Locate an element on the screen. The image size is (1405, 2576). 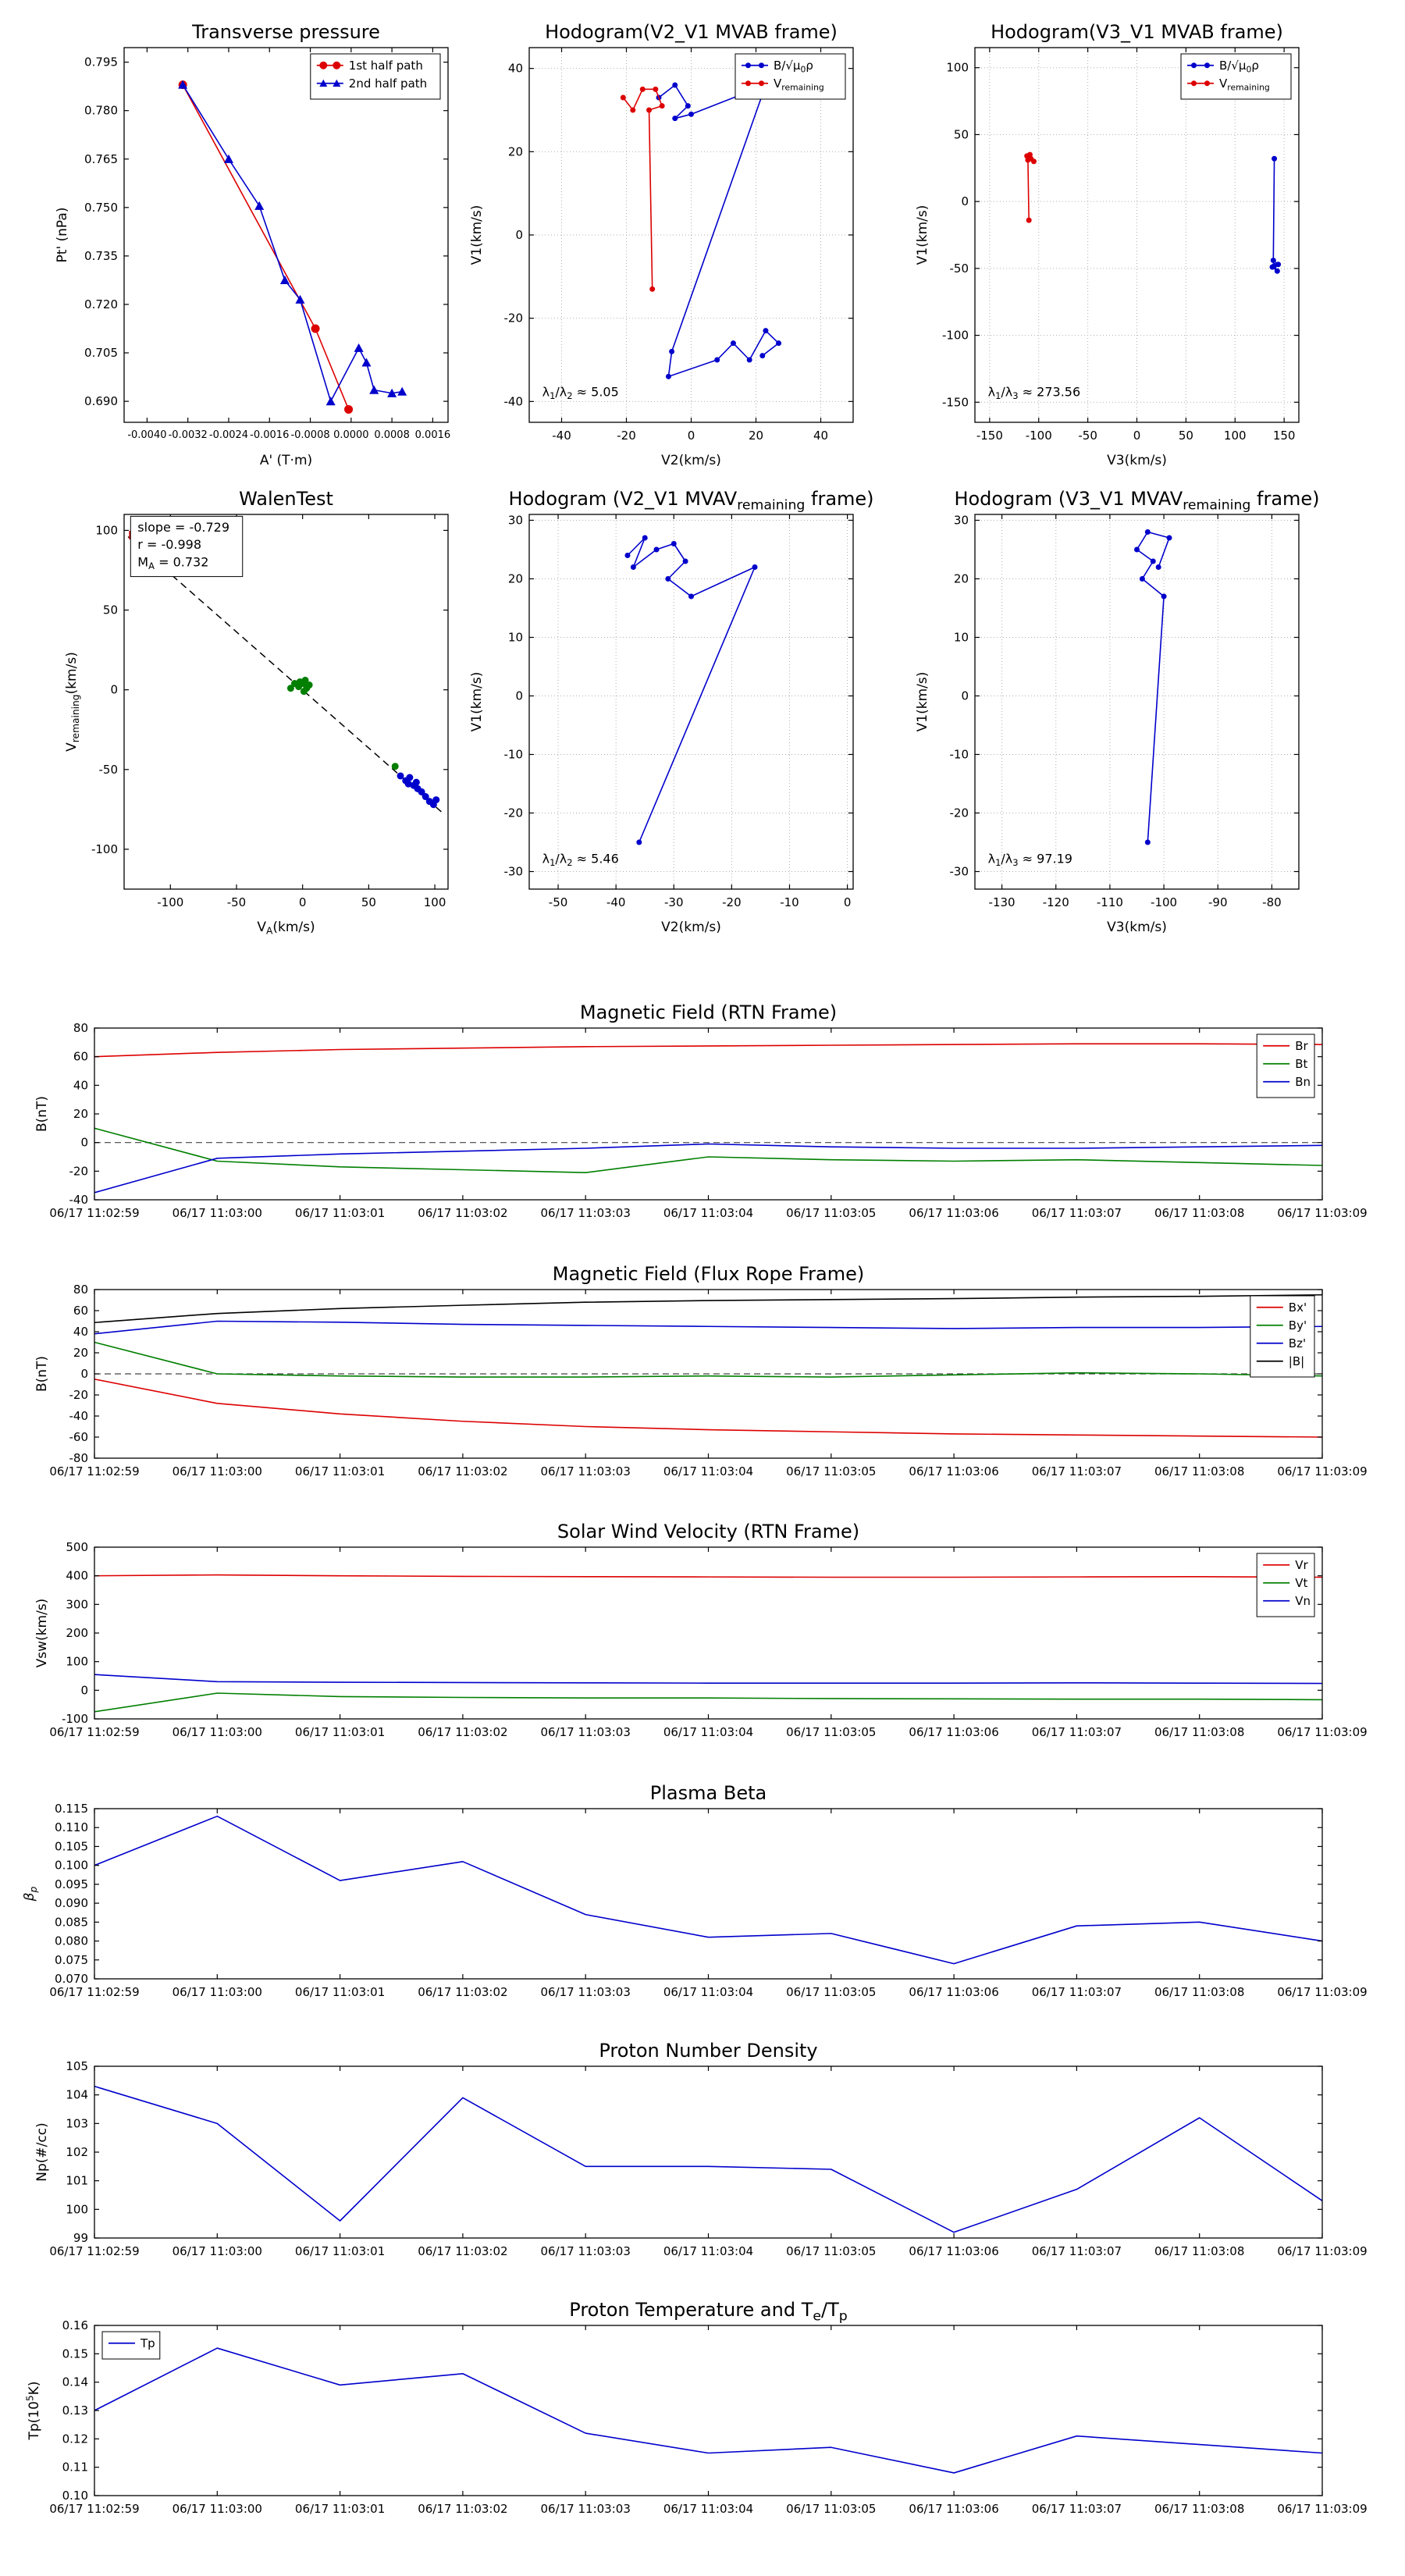
svg-text: V3(km/s) is located at coordinates (1137, 928).